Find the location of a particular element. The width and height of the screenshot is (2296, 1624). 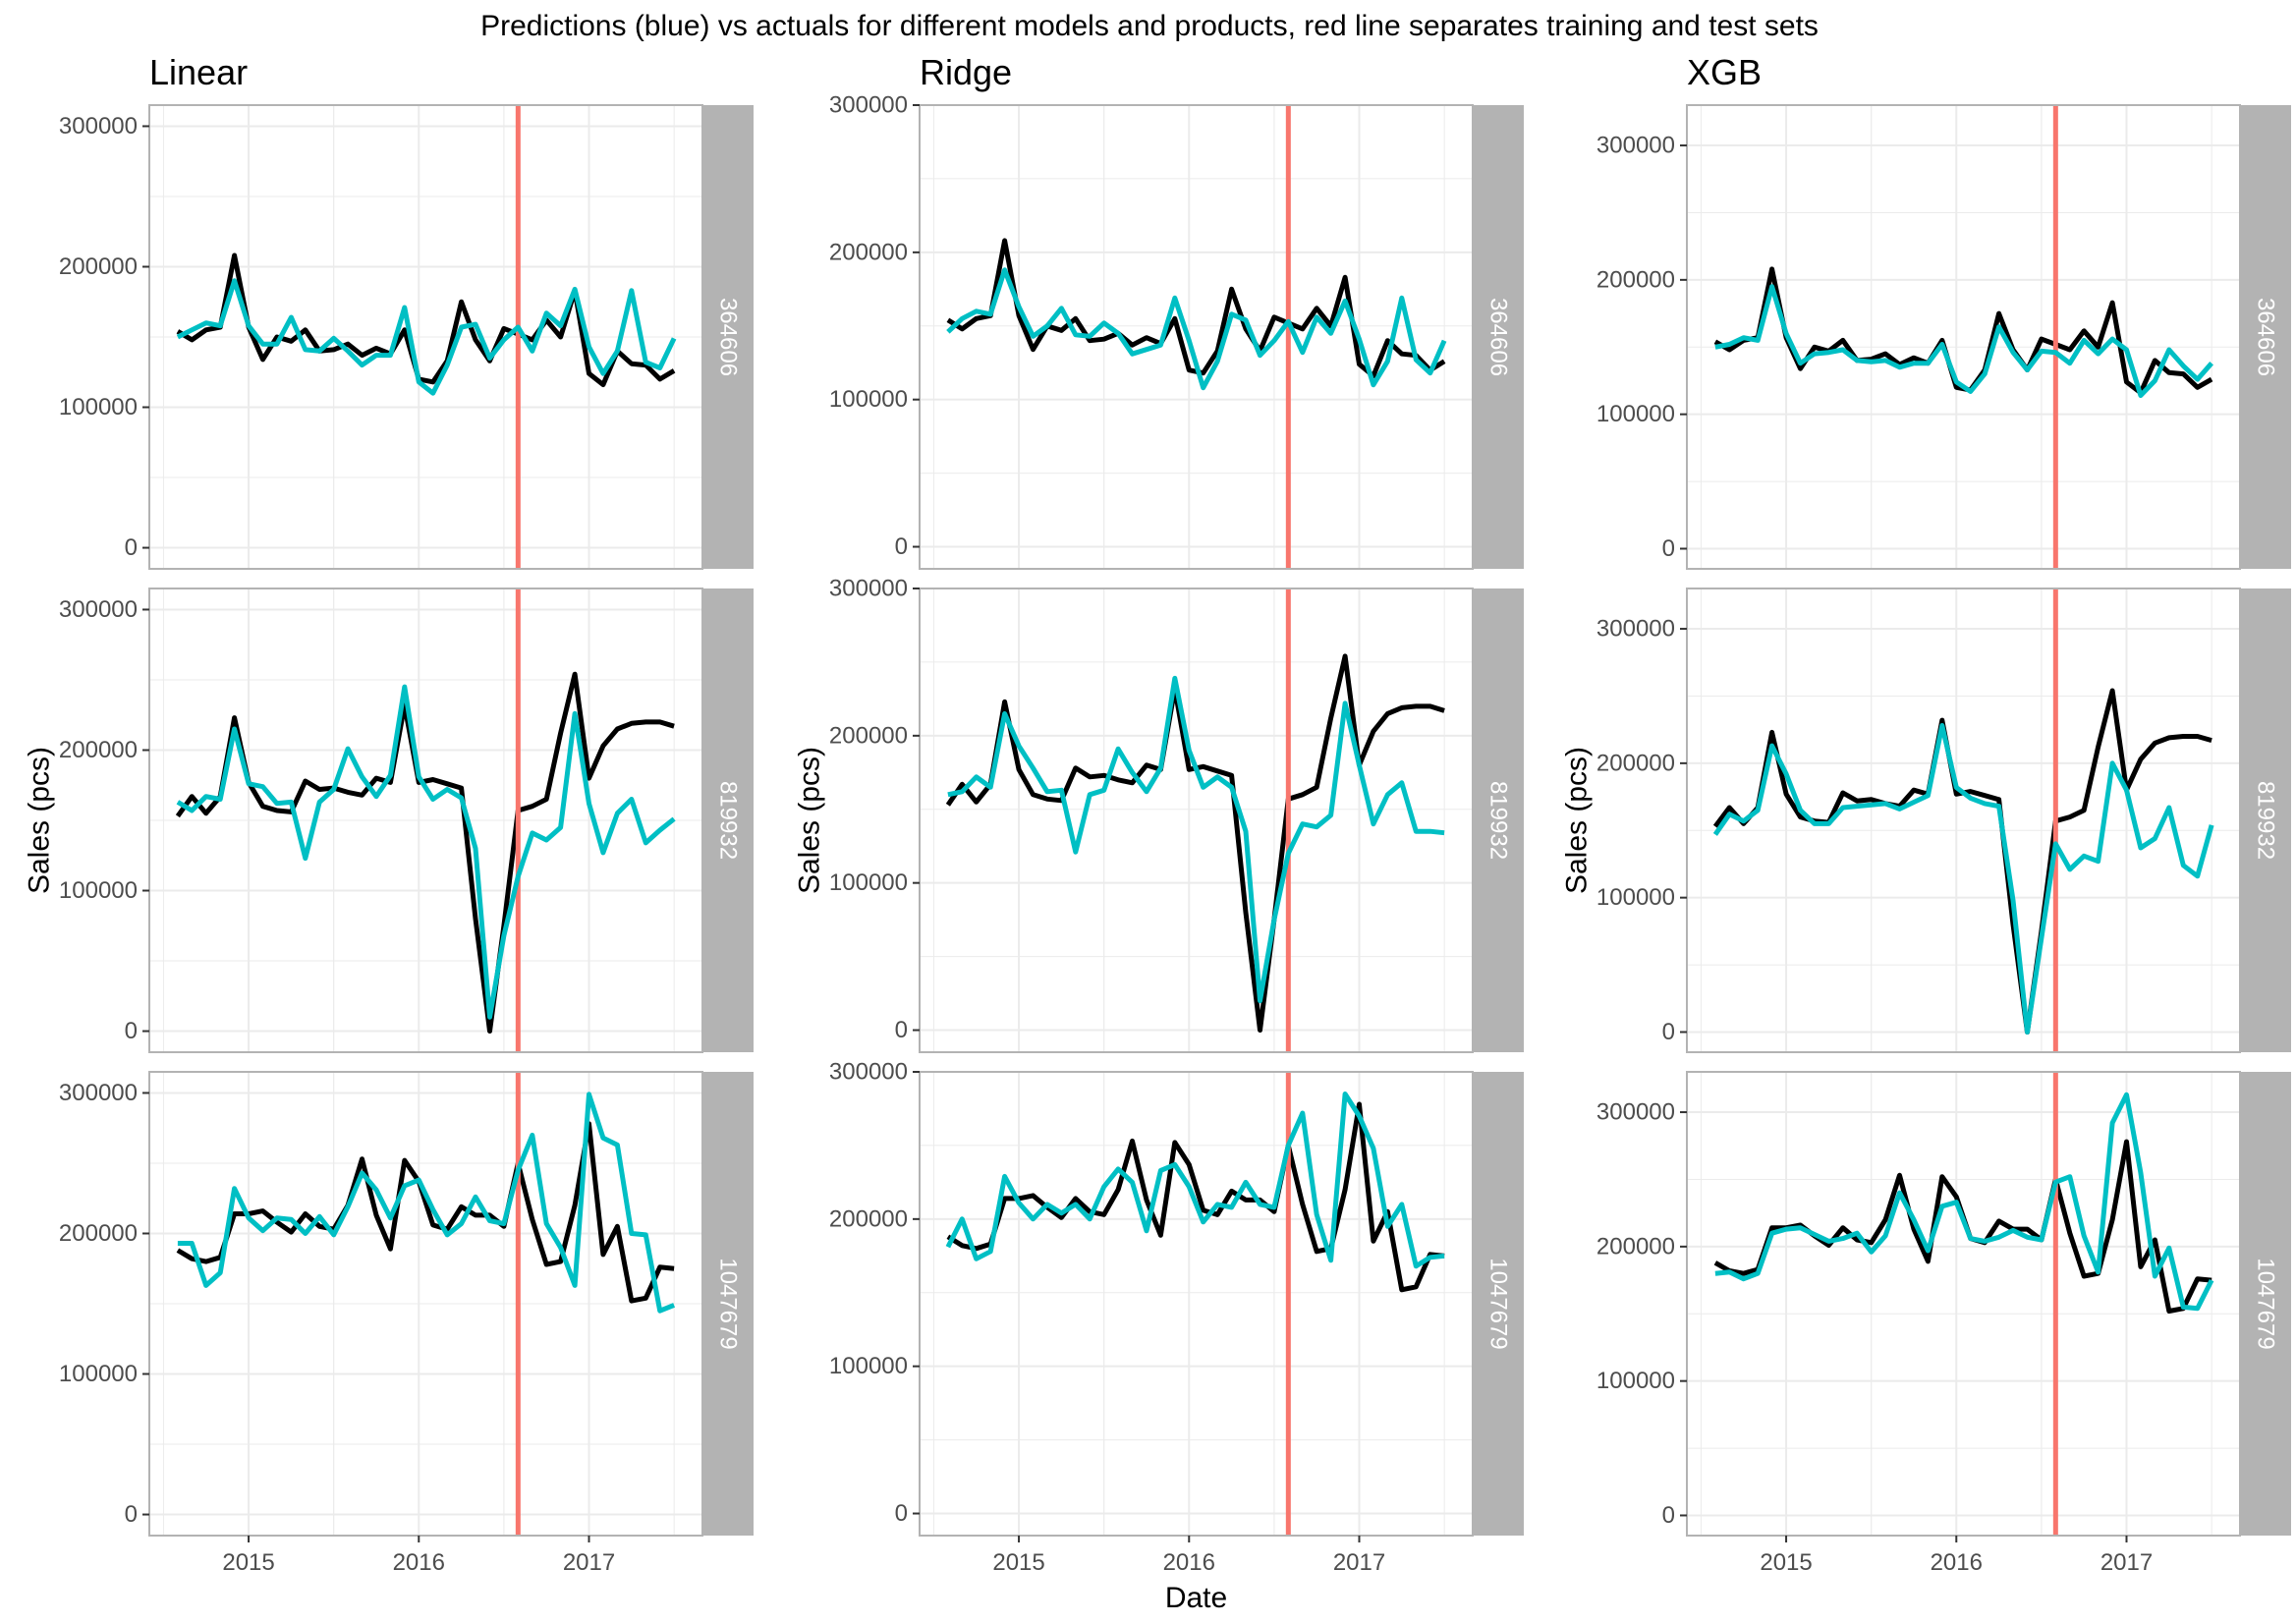

panel-xgb-1047679: 1047679 0 100000 200000 300000 2015 2016 2017 is located at coordinates (1943, 1323).